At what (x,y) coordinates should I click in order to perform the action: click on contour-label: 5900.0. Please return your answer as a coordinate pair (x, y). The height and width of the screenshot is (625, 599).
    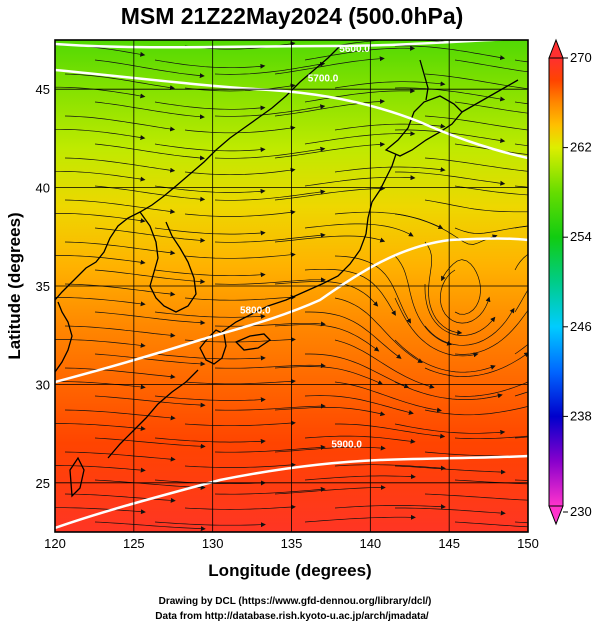
    Looking at the image, I should click on (346, 444).